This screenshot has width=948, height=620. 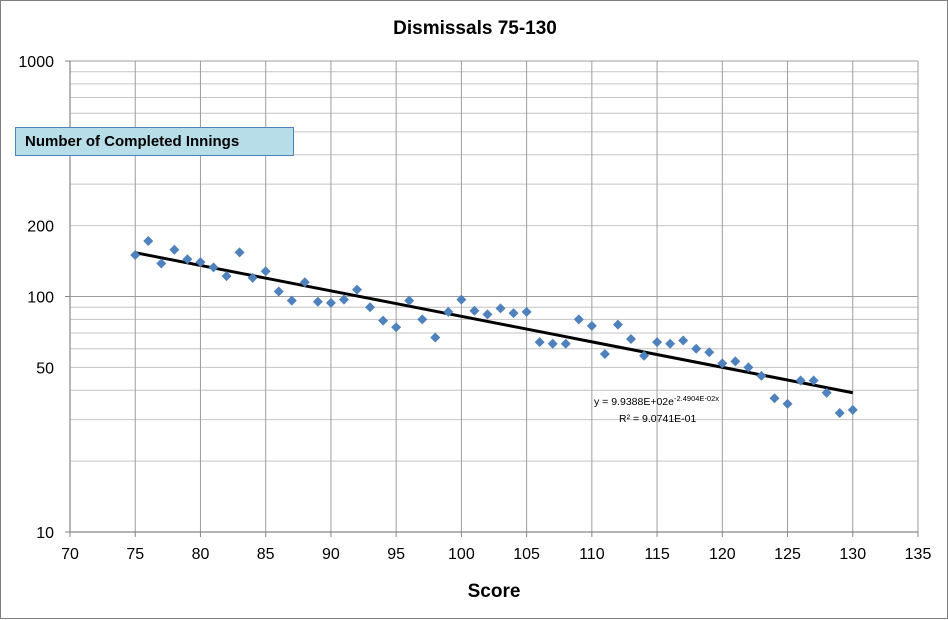 What do you see at coordinates (461, 554) in the screenshot?
I see `x-tick-label: 100` at bounding box center [461, 554].